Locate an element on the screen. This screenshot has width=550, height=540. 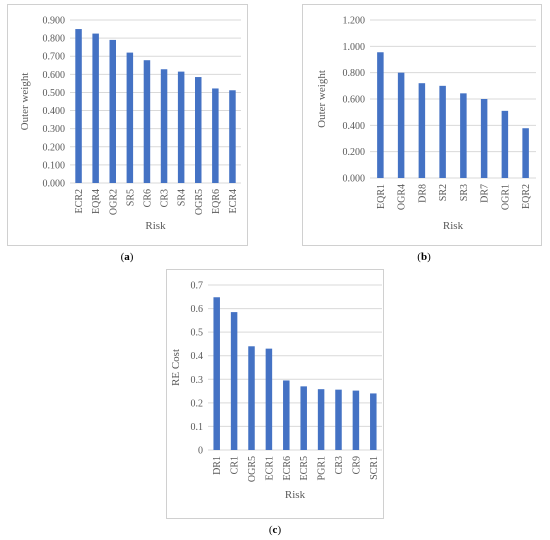
x-tick-label: EQR4 is located at coordinates (96, 201).